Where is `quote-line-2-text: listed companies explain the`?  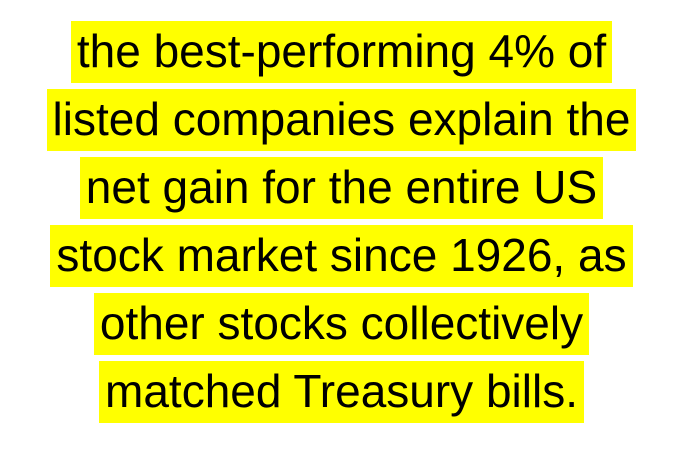 quote-line-2-text: listed companies explain the is located at coordinates (341, 120).